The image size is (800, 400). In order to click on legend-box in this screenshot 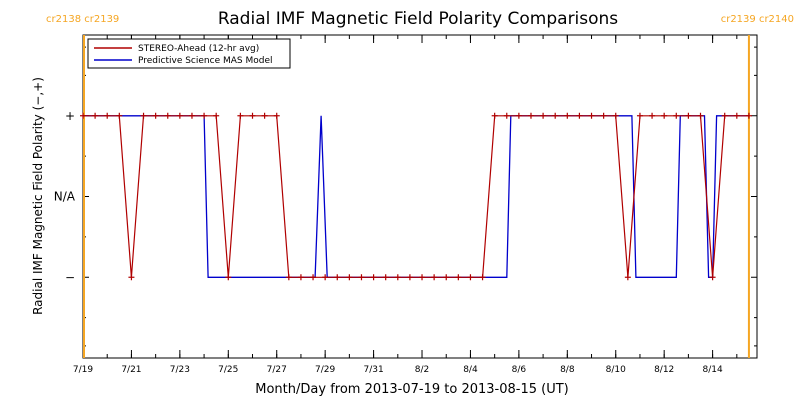, I will do `click(189, 53)`.